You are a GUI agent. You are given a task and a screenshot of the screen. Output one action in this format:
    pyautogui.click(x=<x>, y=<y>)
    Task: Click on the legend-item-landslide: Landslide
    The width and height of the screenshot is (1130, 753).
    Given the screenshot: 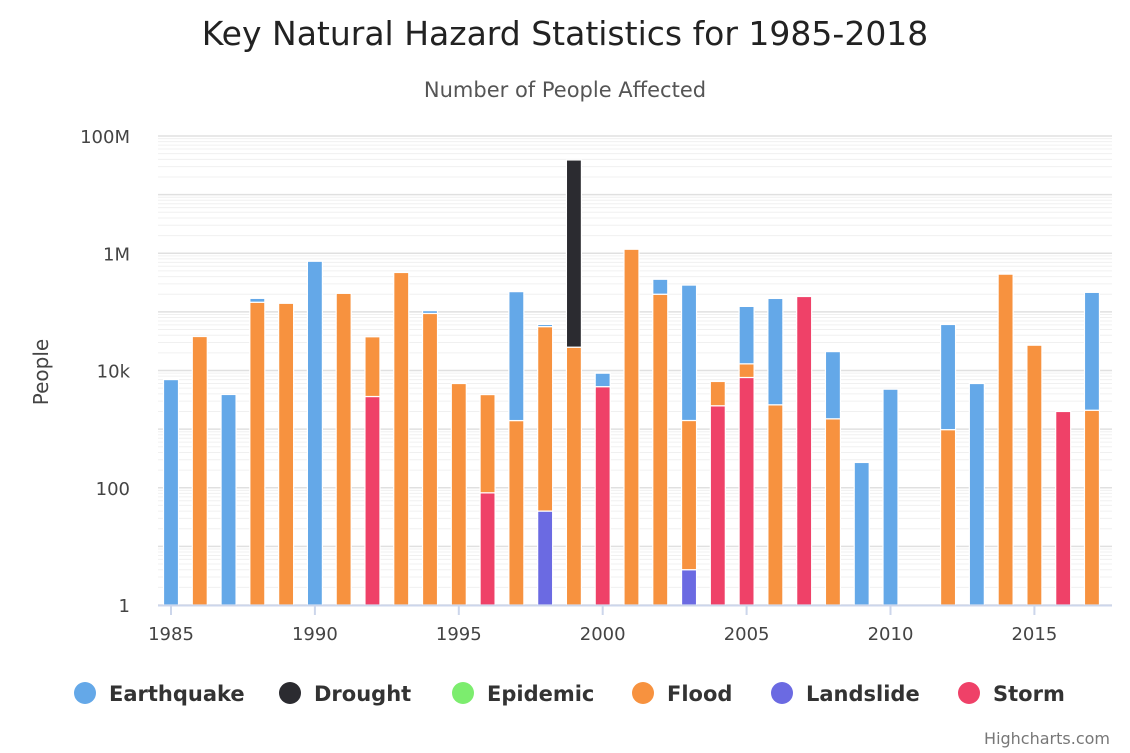 What is the action you would take?
    pyautogui.click(x=845, y=694)
    